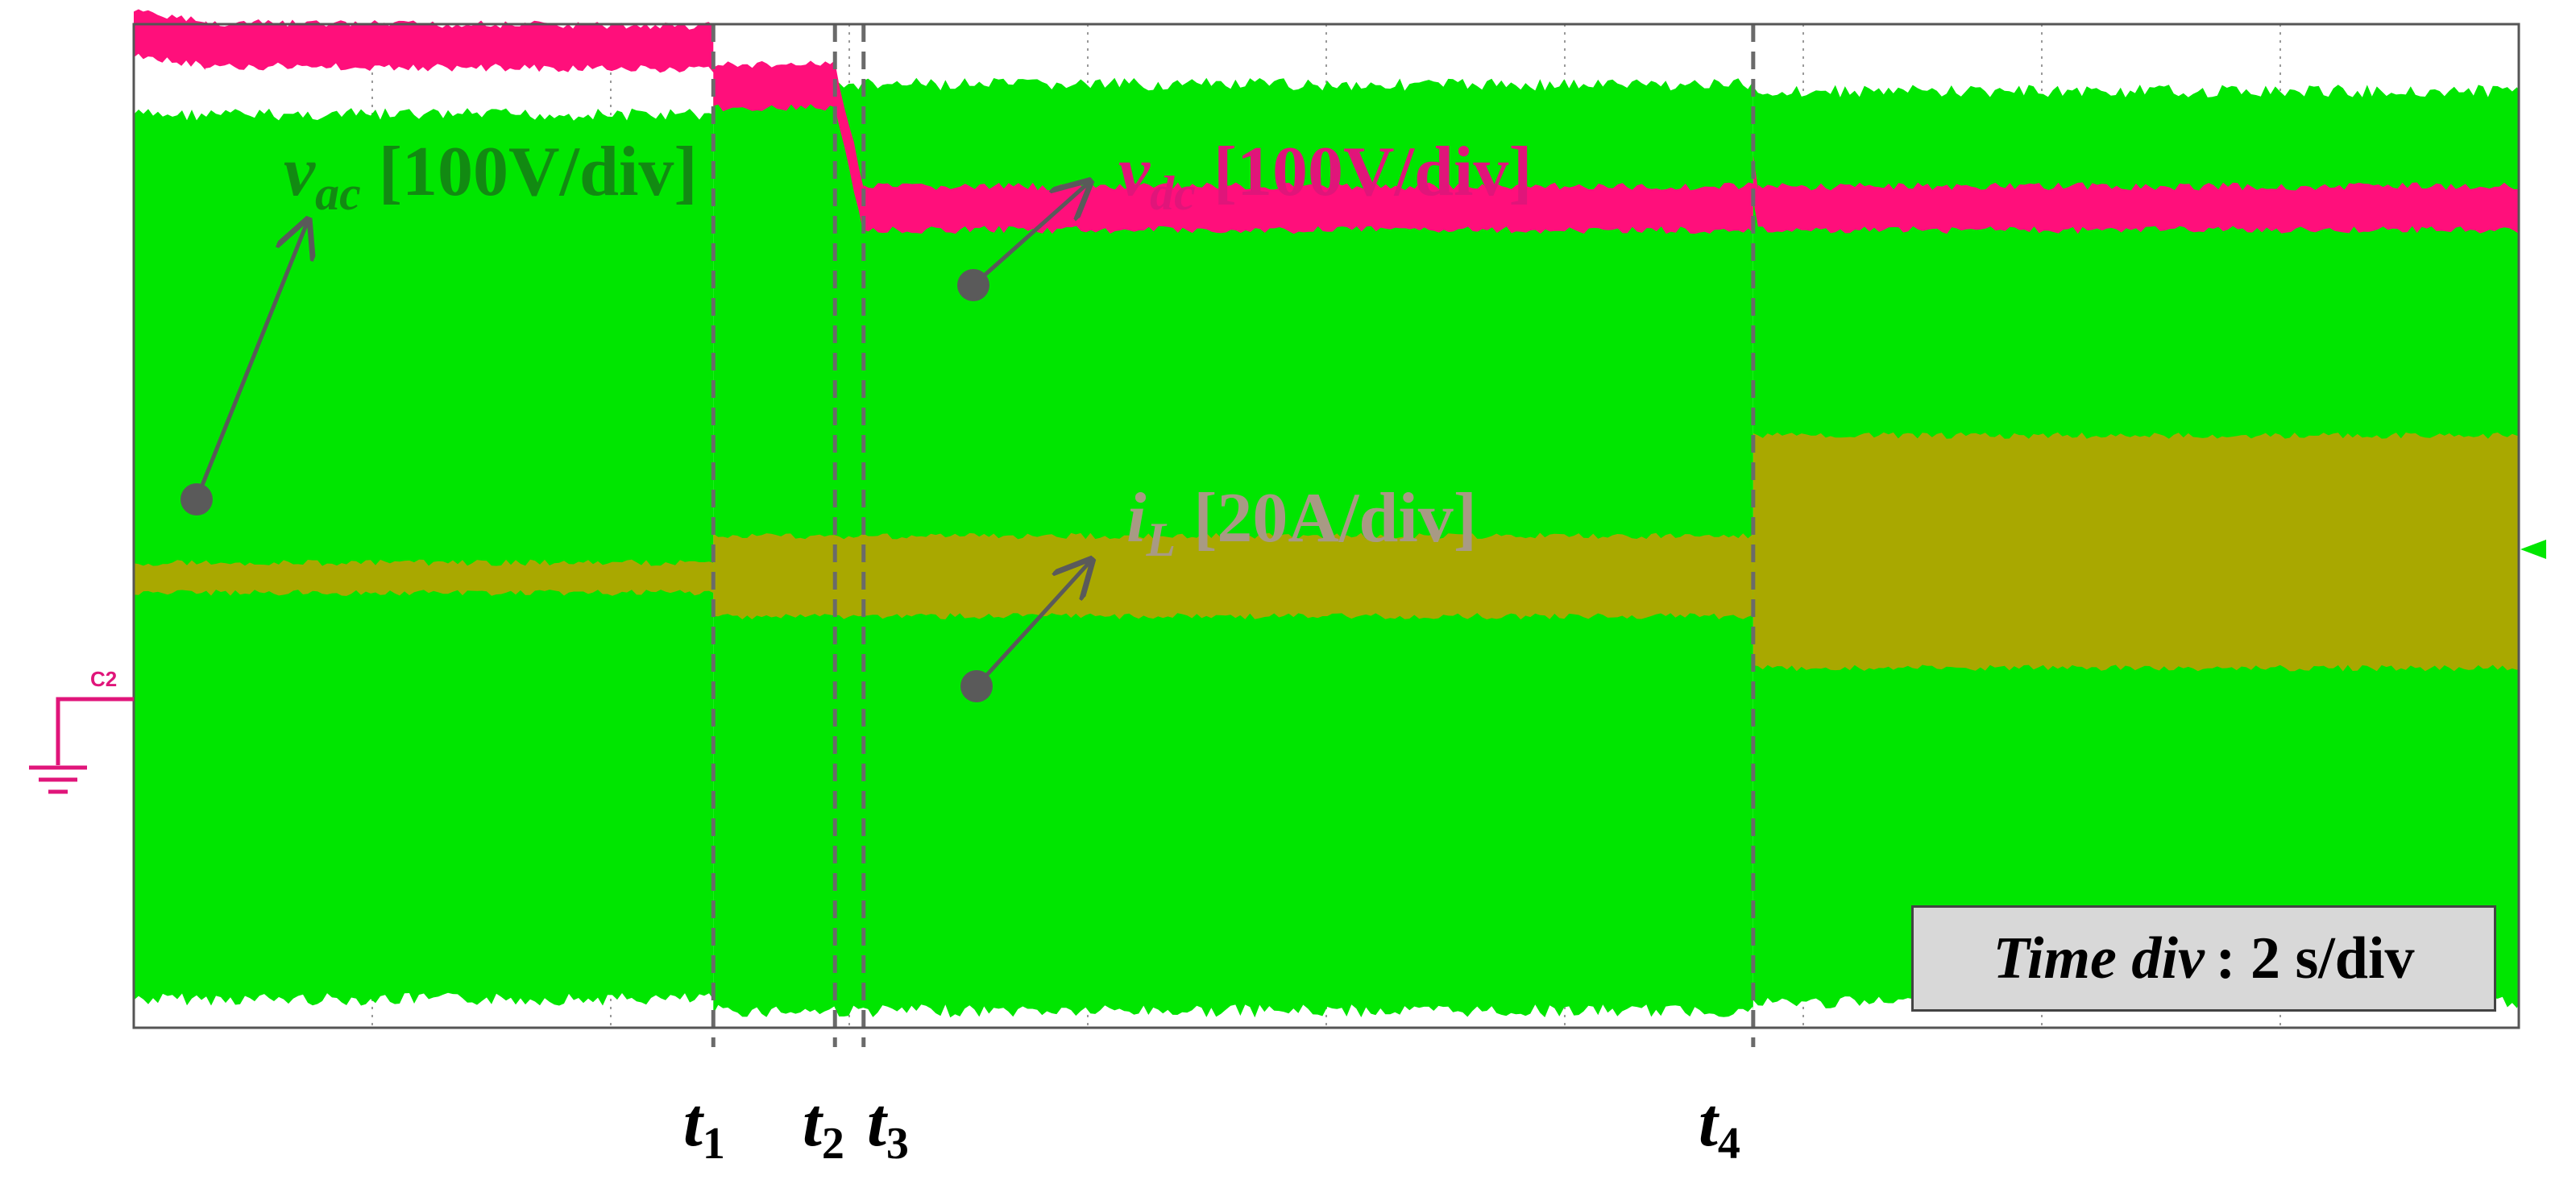 This screenshot has width=2576, height=1184. Describe the element at coordinates (2099, 958) in the screenshot. I see `time-scale-label: Time div` at that location.